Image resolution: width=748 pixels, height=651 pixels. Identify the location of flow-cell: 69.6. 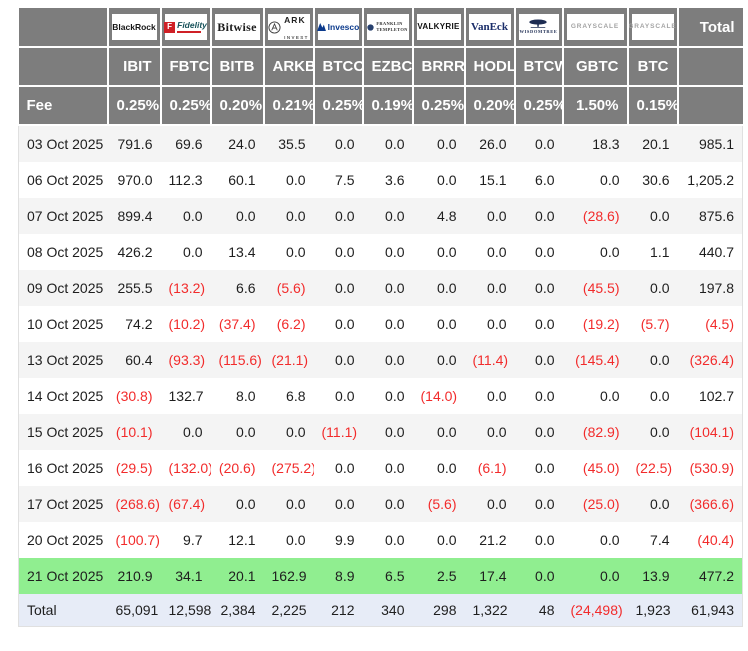
(189, 144).